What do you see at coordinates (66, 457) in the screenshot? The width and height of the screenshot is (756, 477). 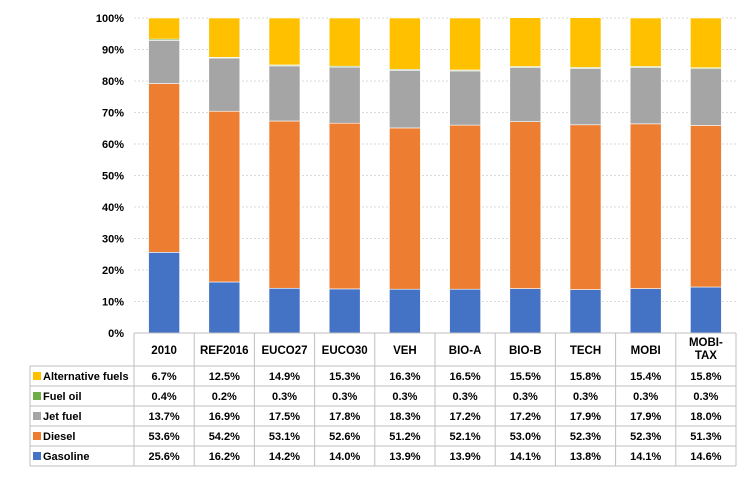 I see `legend-label: Gasoline` at bounding box center [66, 457].